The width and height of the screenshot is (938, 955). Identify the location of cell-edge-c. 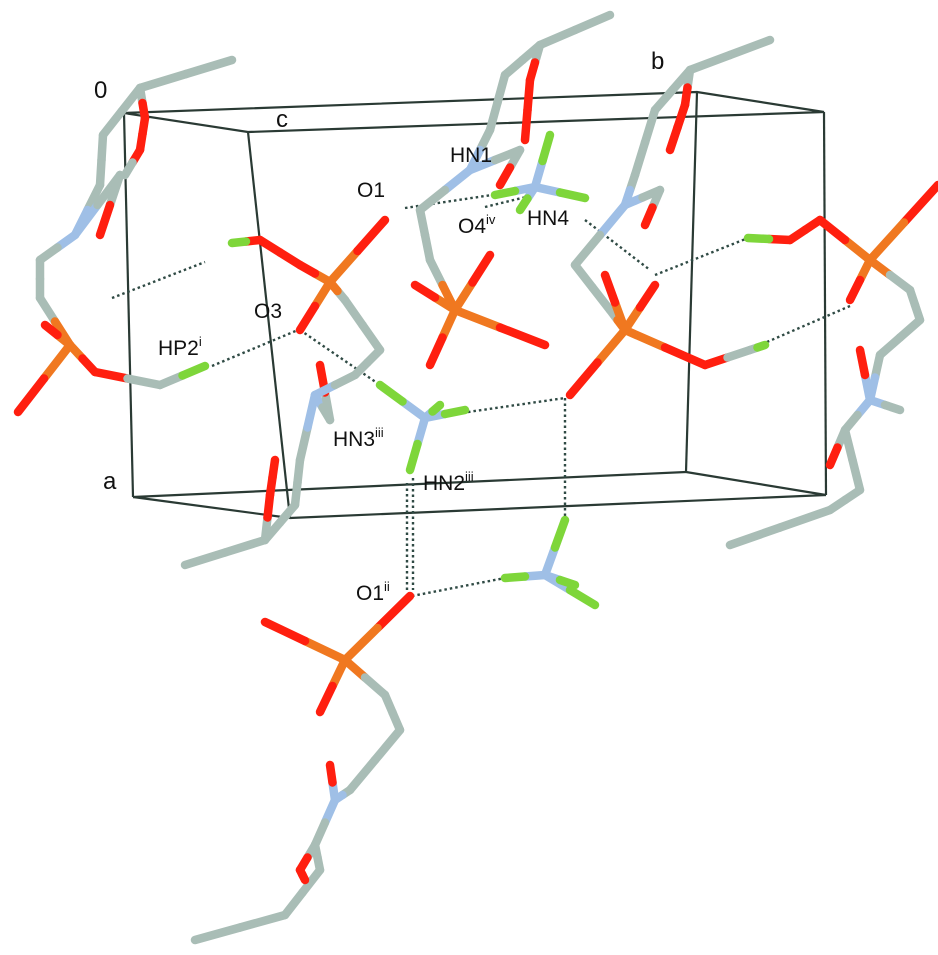
(269, 325).